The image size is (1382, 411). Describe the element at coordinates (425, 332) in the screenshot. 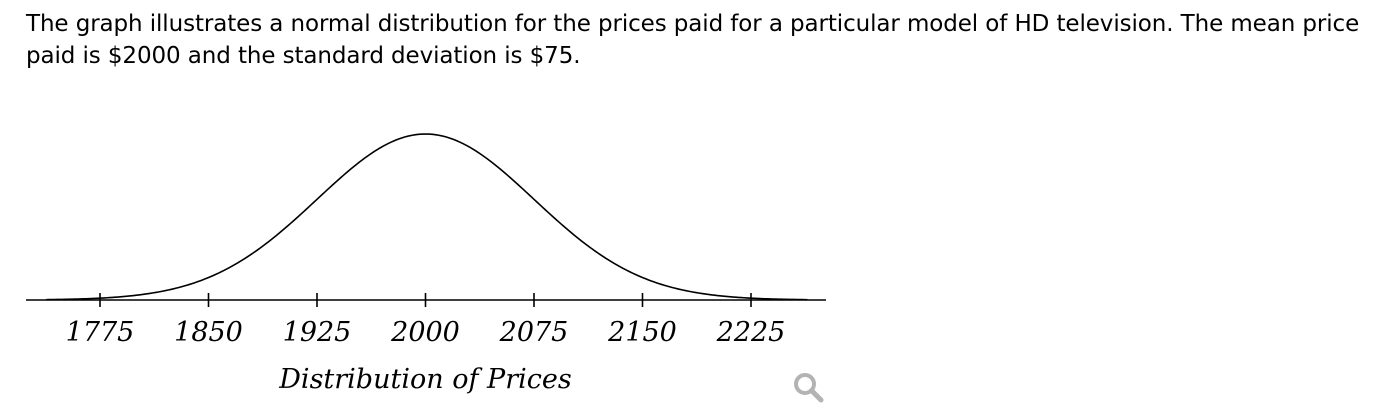

I see `x-tick-label: 2000` at that location.